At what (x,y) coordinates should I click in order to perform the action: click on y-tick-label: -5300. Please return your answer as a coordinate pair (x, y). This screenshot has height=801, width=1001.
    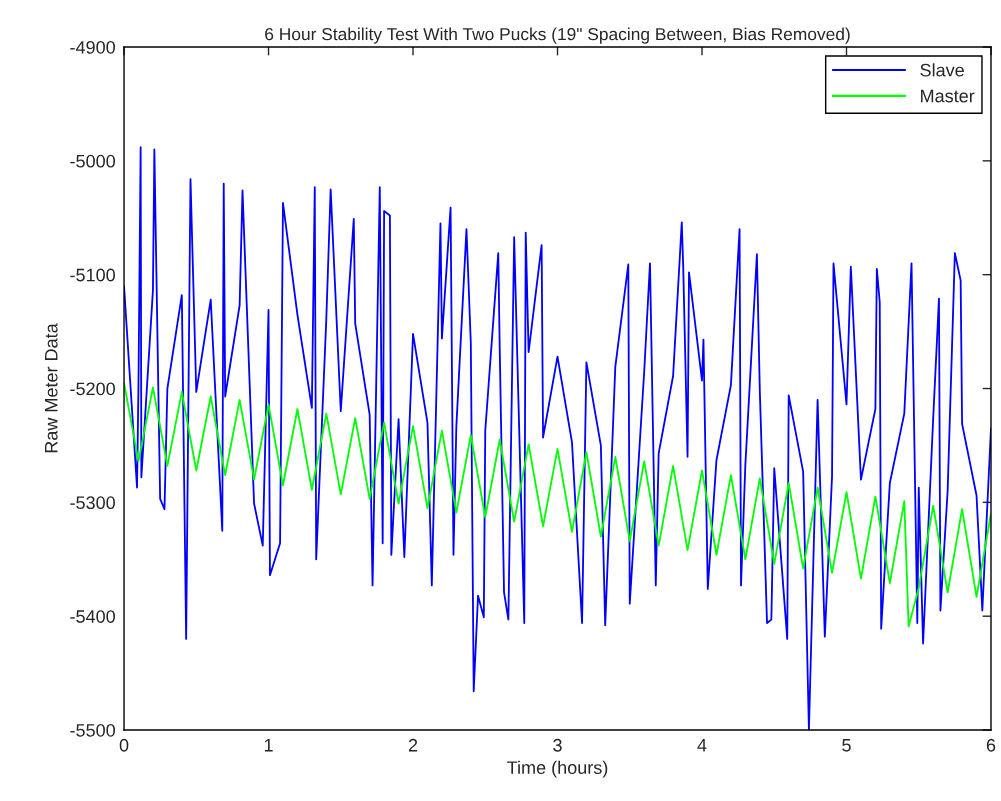
    Looking at the image, I should click on (92, 503).